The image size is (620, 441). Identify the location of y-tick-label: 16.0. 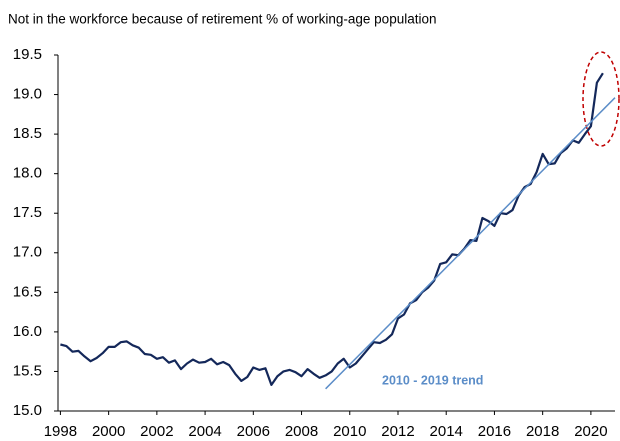
(27, 331).